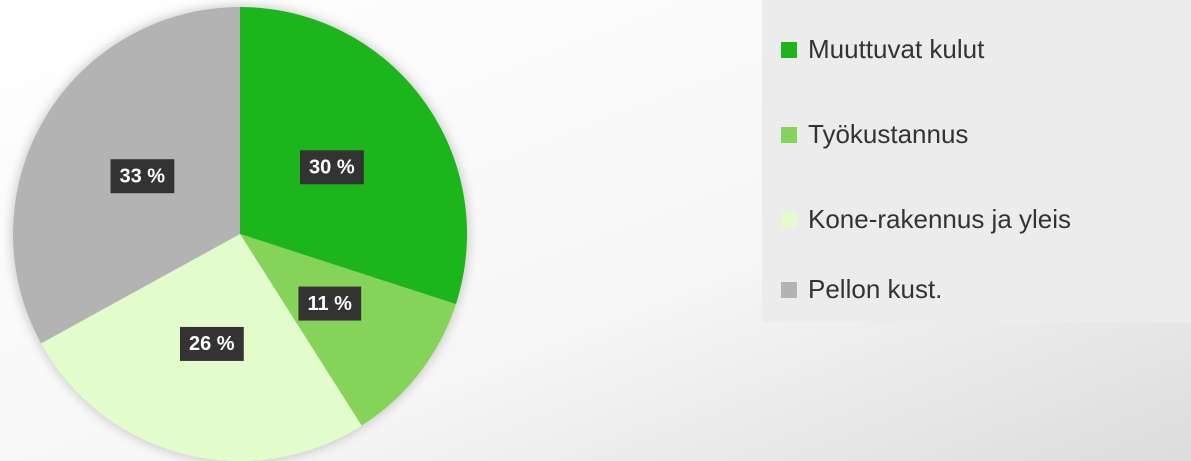  What do you see at coordinates (939, 219) in the screenshot?
I see `legend-label: Kone-rakennus ja yleis` at bounding box center [939, 219].